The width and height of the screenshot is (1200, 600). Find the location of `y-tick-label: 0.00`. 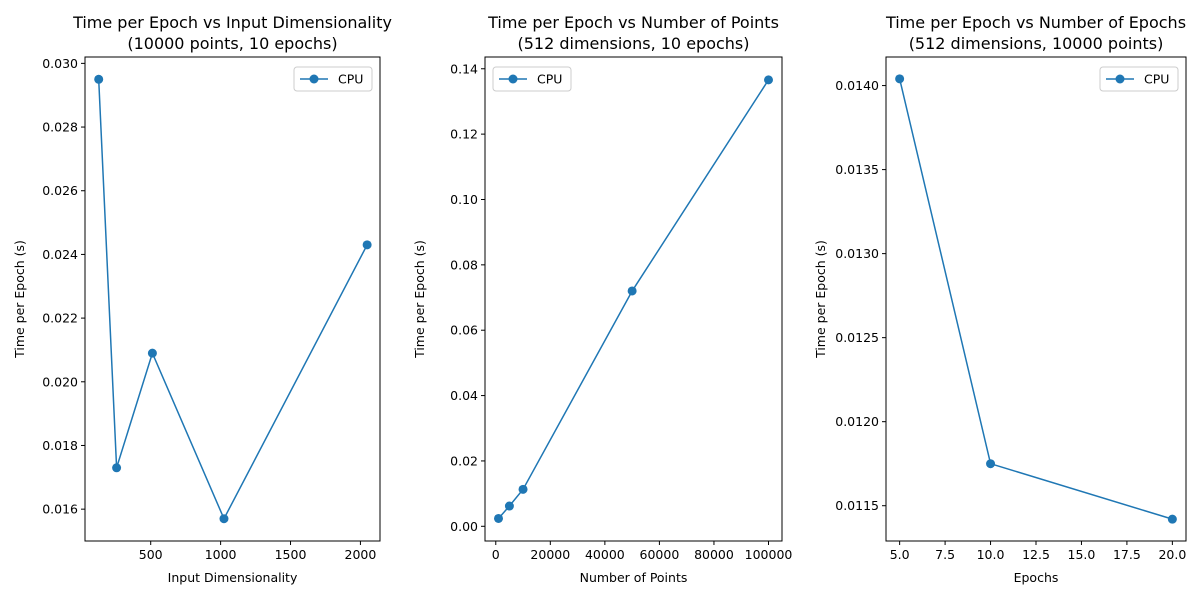

y-tick-label: 0.00 is located at coordinates (464, 526).